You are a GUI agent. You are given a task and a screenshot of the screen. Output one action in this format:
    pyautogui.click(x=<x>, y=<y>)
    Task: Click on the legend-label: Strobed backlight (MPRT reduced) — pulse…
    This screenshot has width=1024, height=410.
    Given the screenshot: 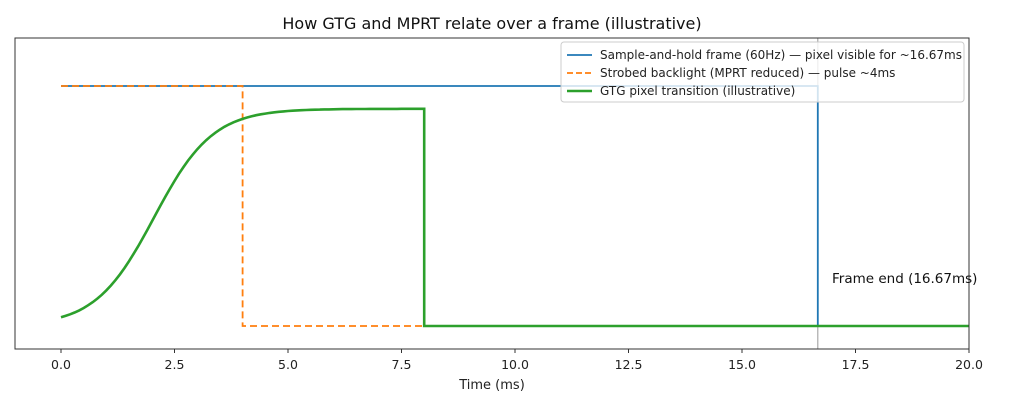 What is the action you would take?
    pyautogui.click(x=747, y=73)
    